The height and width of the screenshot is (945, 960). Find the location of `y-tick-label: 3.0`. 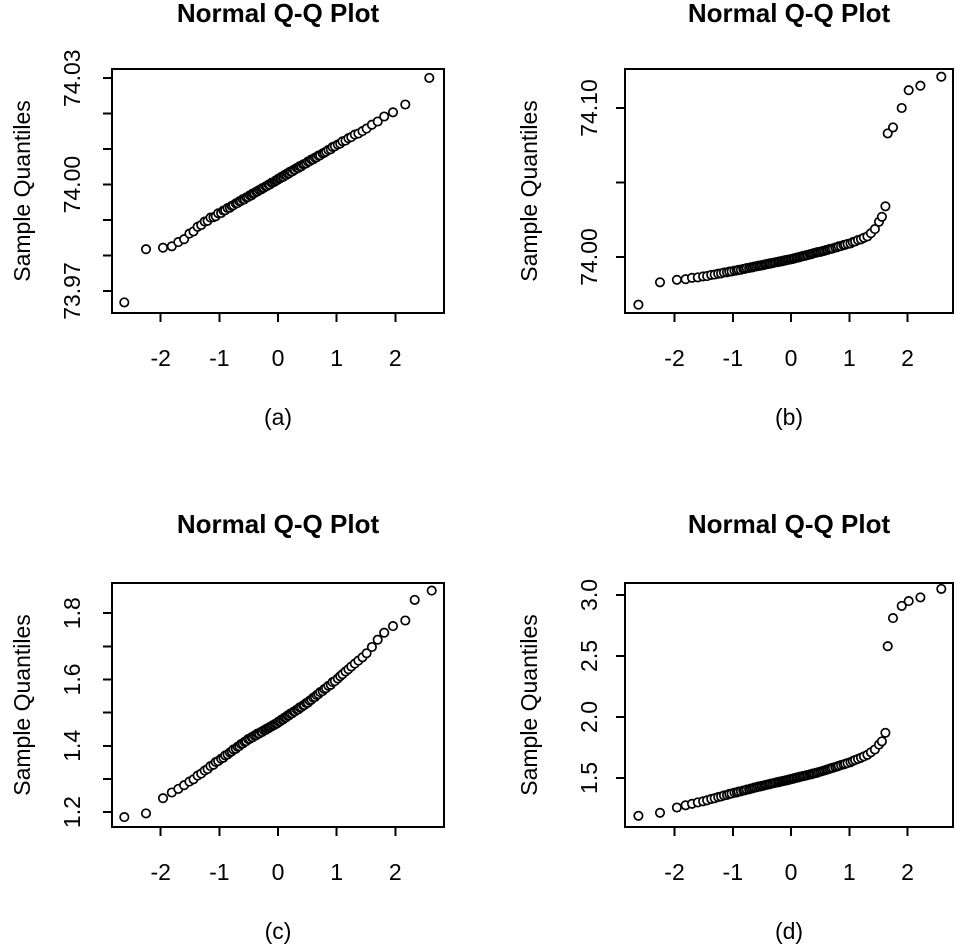

y-tick-label: 3.0 is located at coordinates (589, 595).